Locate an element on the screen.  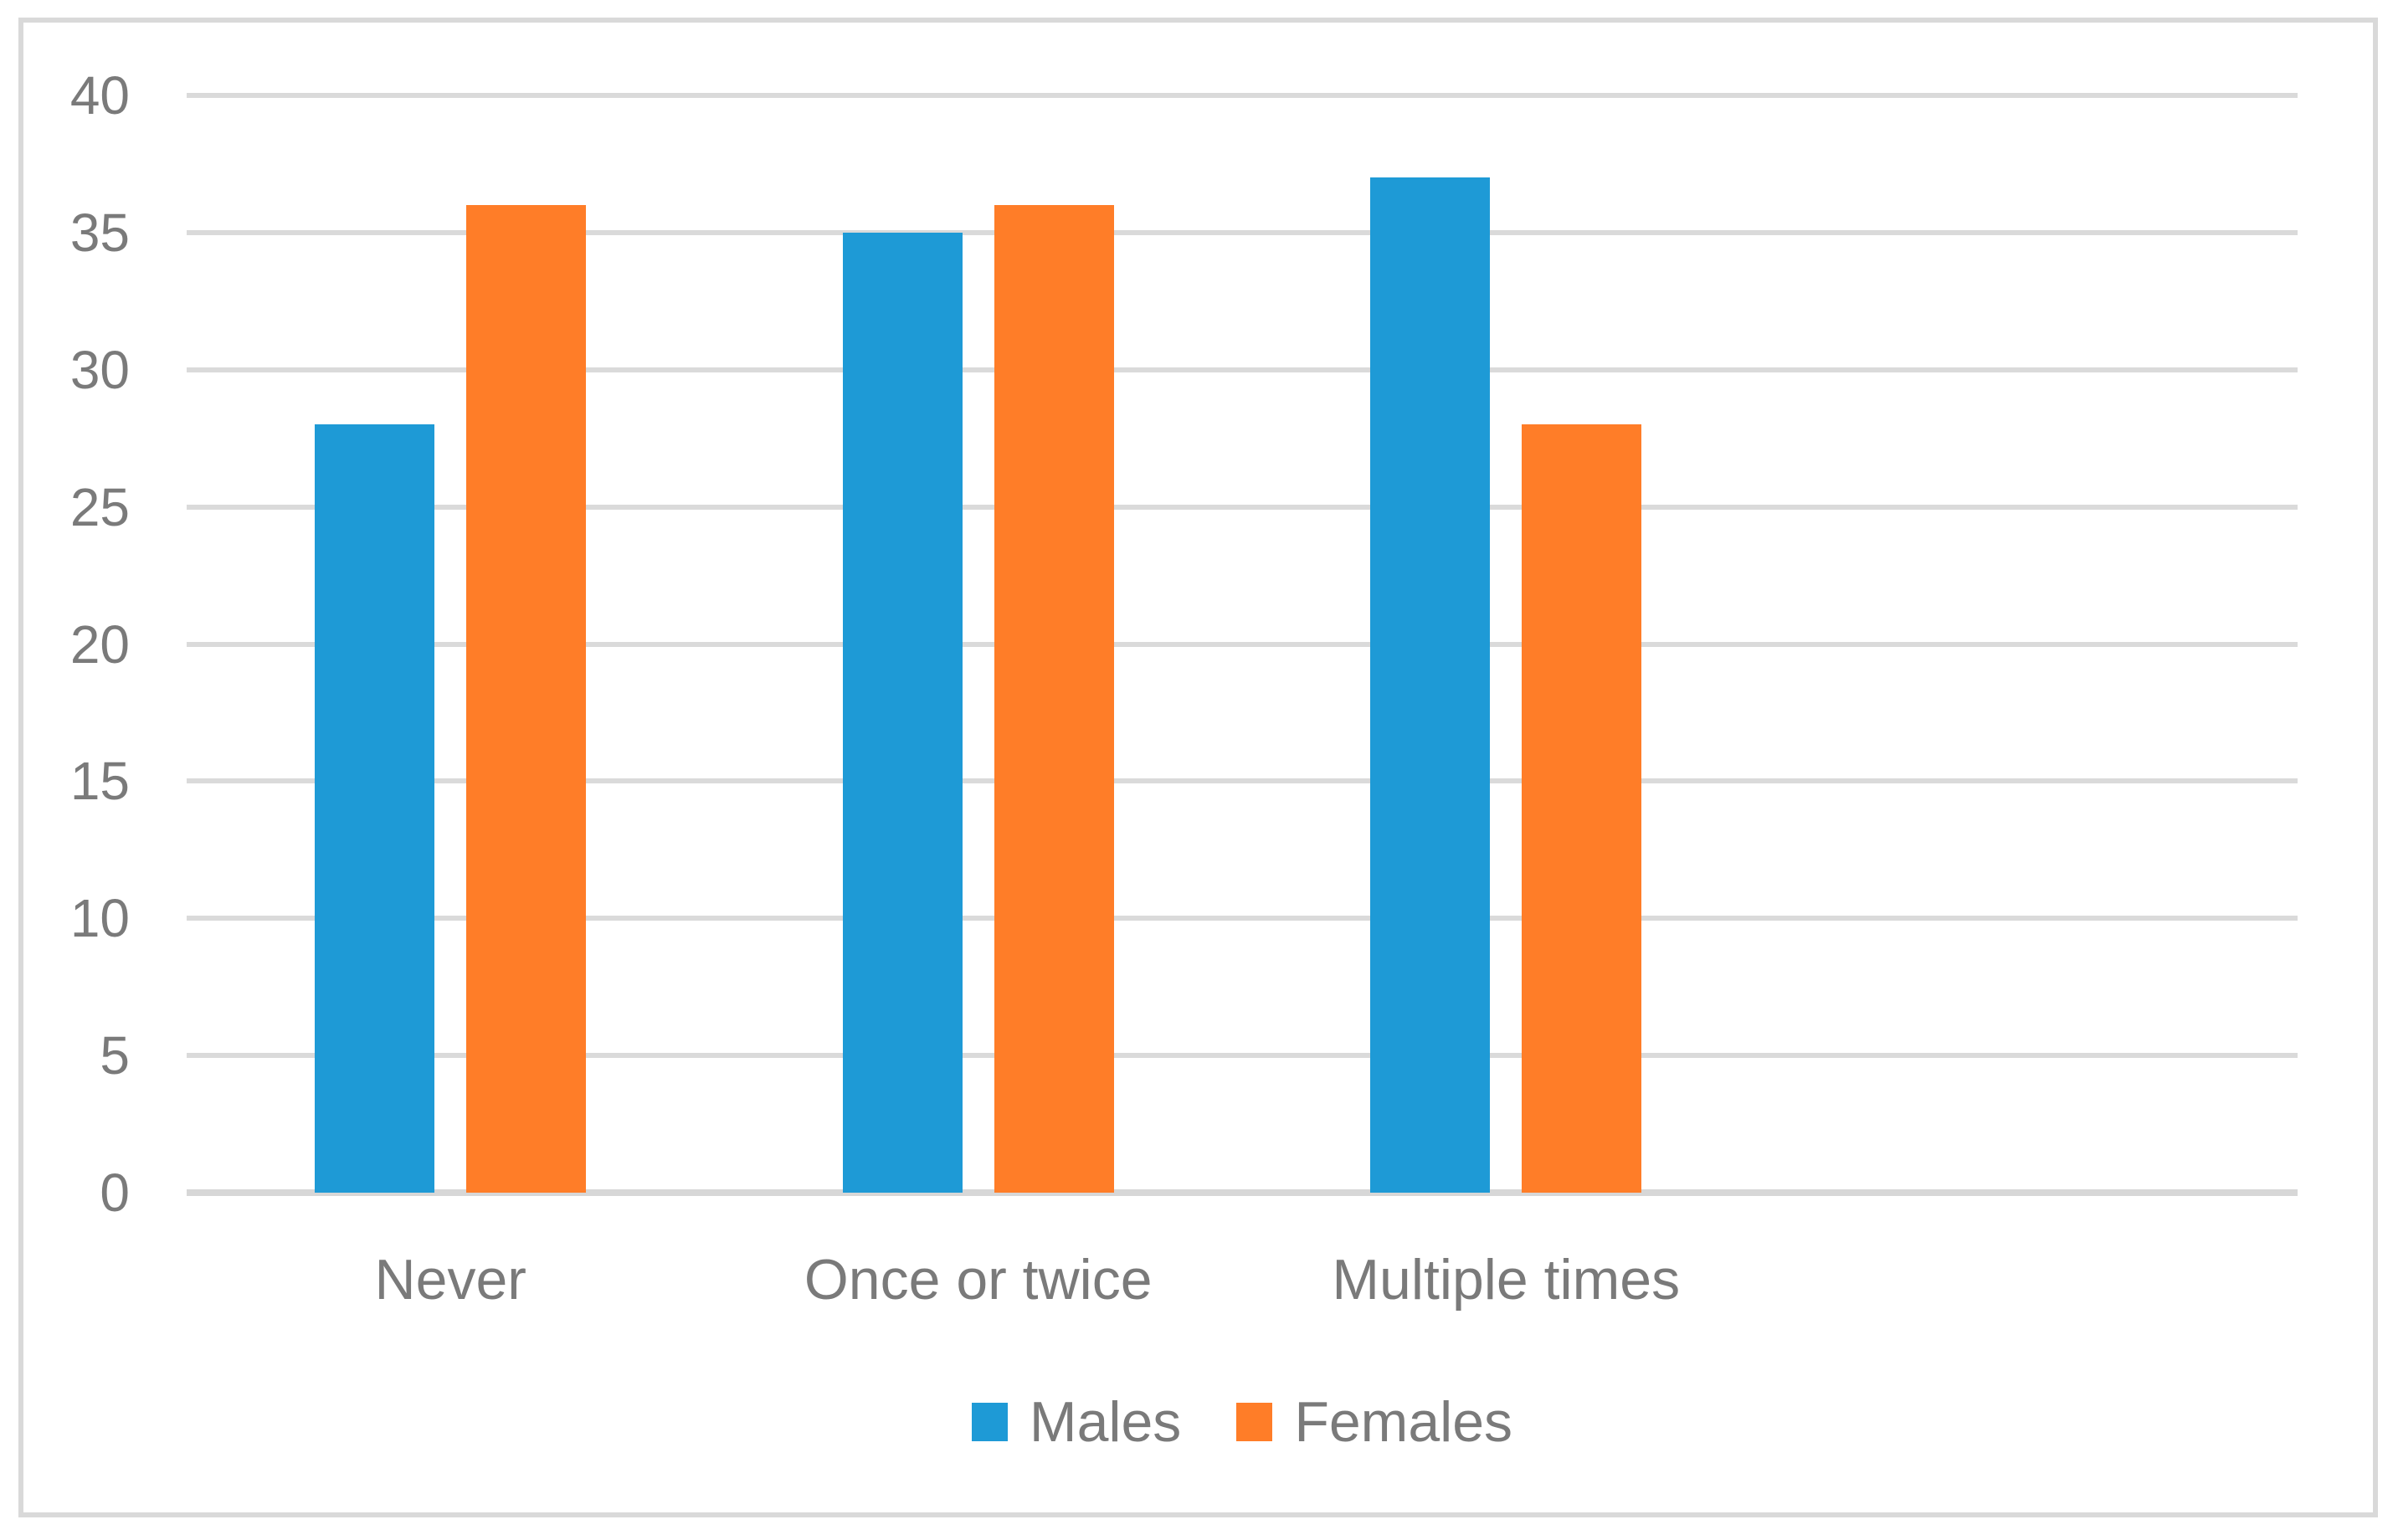
males-swatch-icon is located at coordinates (989, 1422).